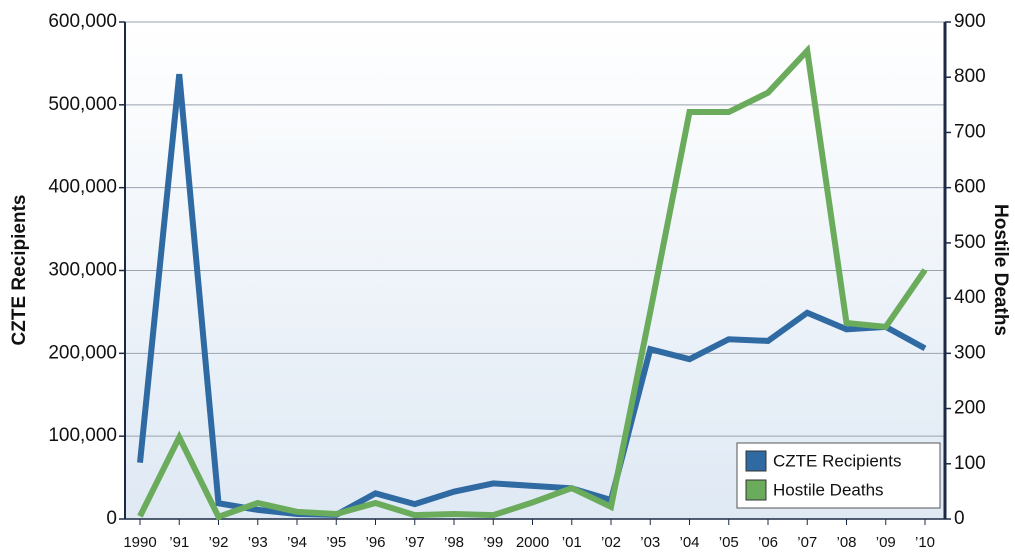 This screenshot has height=554, width=1015. Describe the element at coordinates (82, 104) in the screenshot. I see `y-tick-label: 500,000` at that location.